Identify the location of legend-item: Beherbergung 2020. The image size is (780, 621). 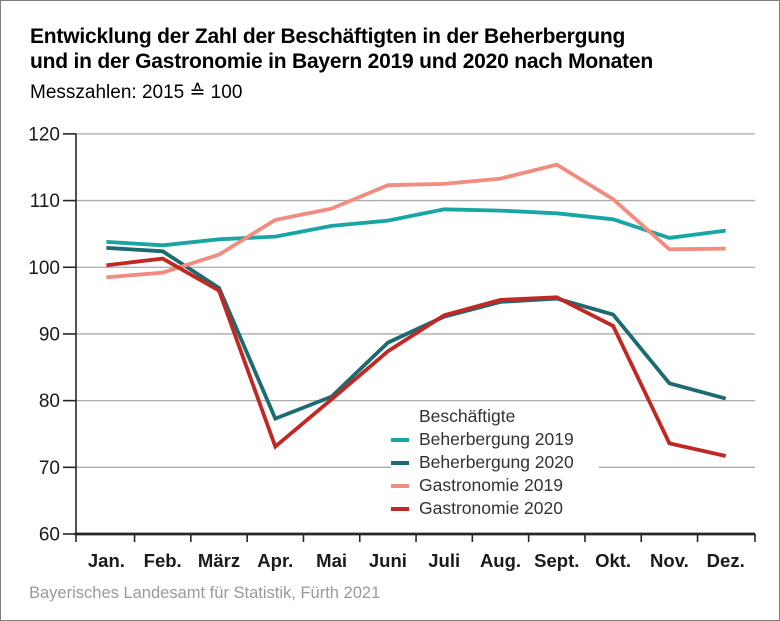
(495, 462).